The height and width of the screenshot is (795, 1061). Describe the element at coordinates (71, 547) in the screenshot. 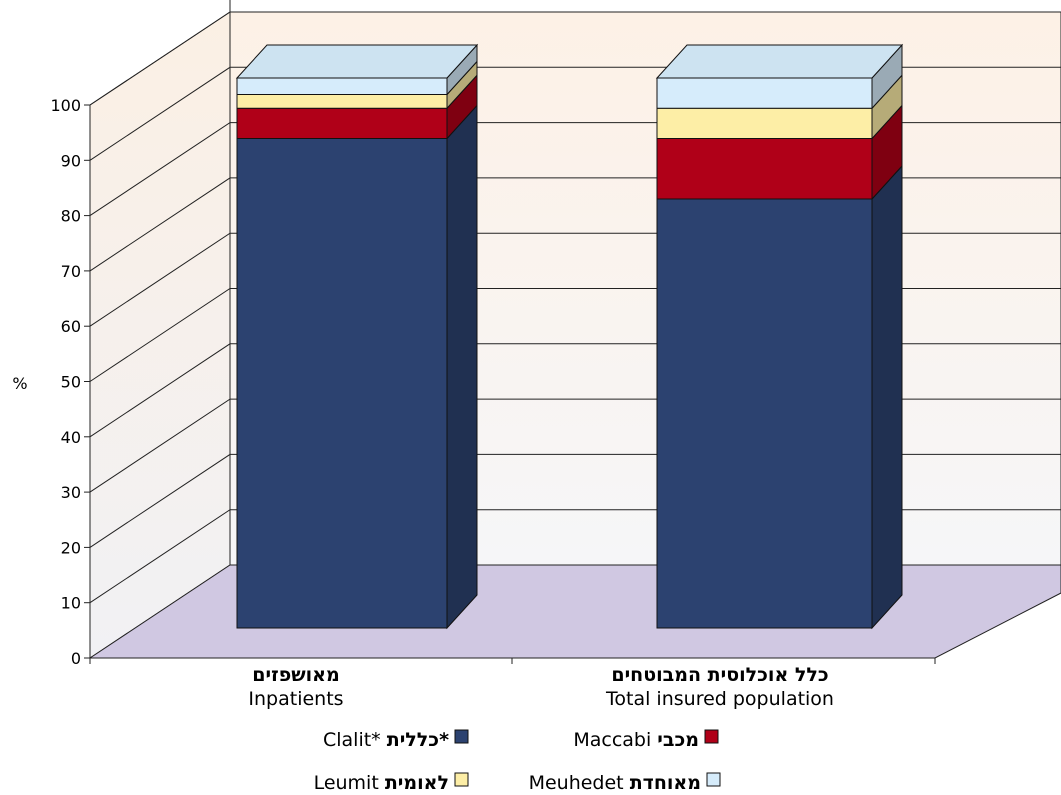

I see `y-tick-label: 20` at that location.